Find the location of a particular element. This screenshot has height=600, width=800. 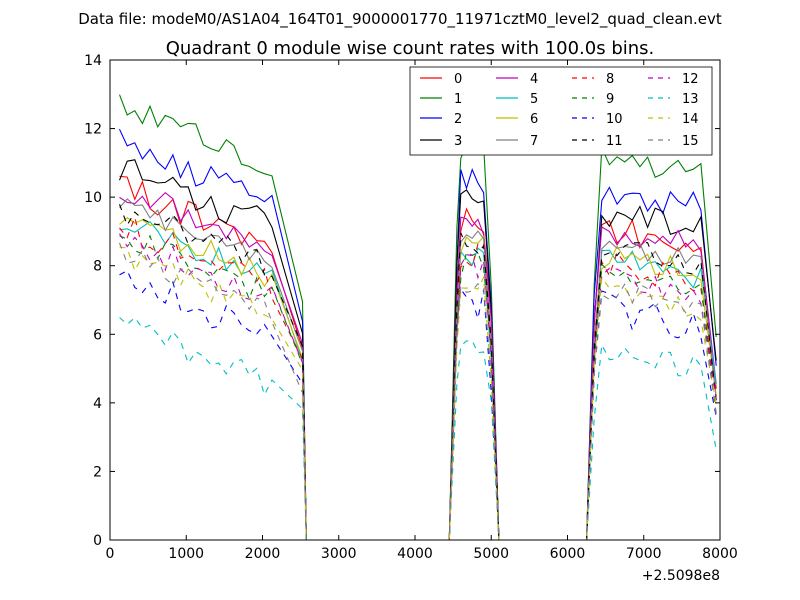

x-tick-label: 6000 is located at coordinates (568, 554).